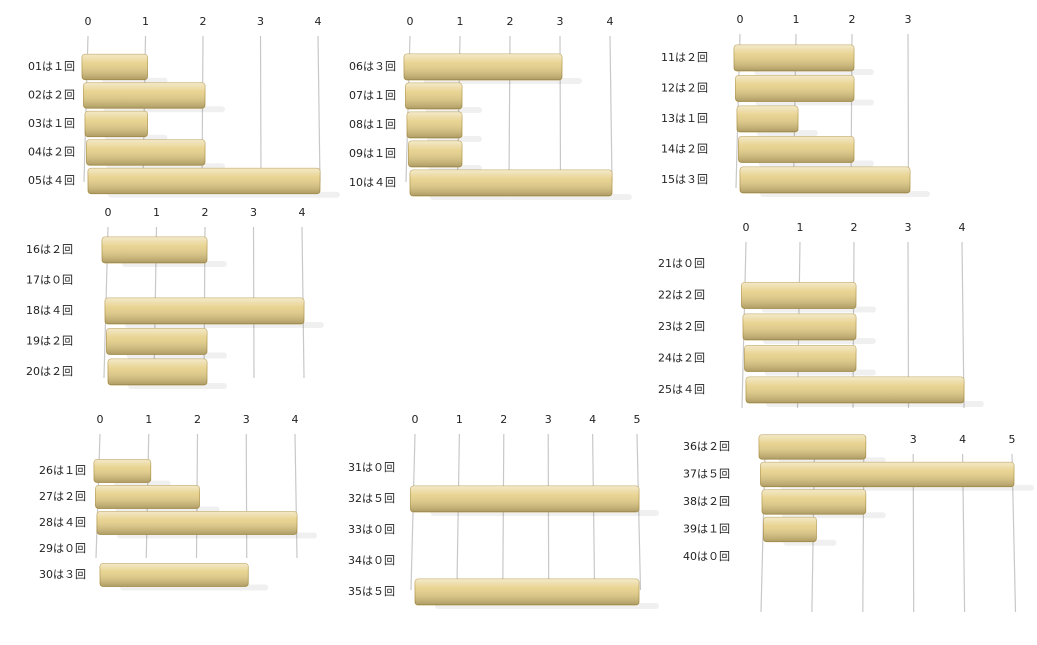  I want to click on category-label: 36は２回, so click(706, 446).